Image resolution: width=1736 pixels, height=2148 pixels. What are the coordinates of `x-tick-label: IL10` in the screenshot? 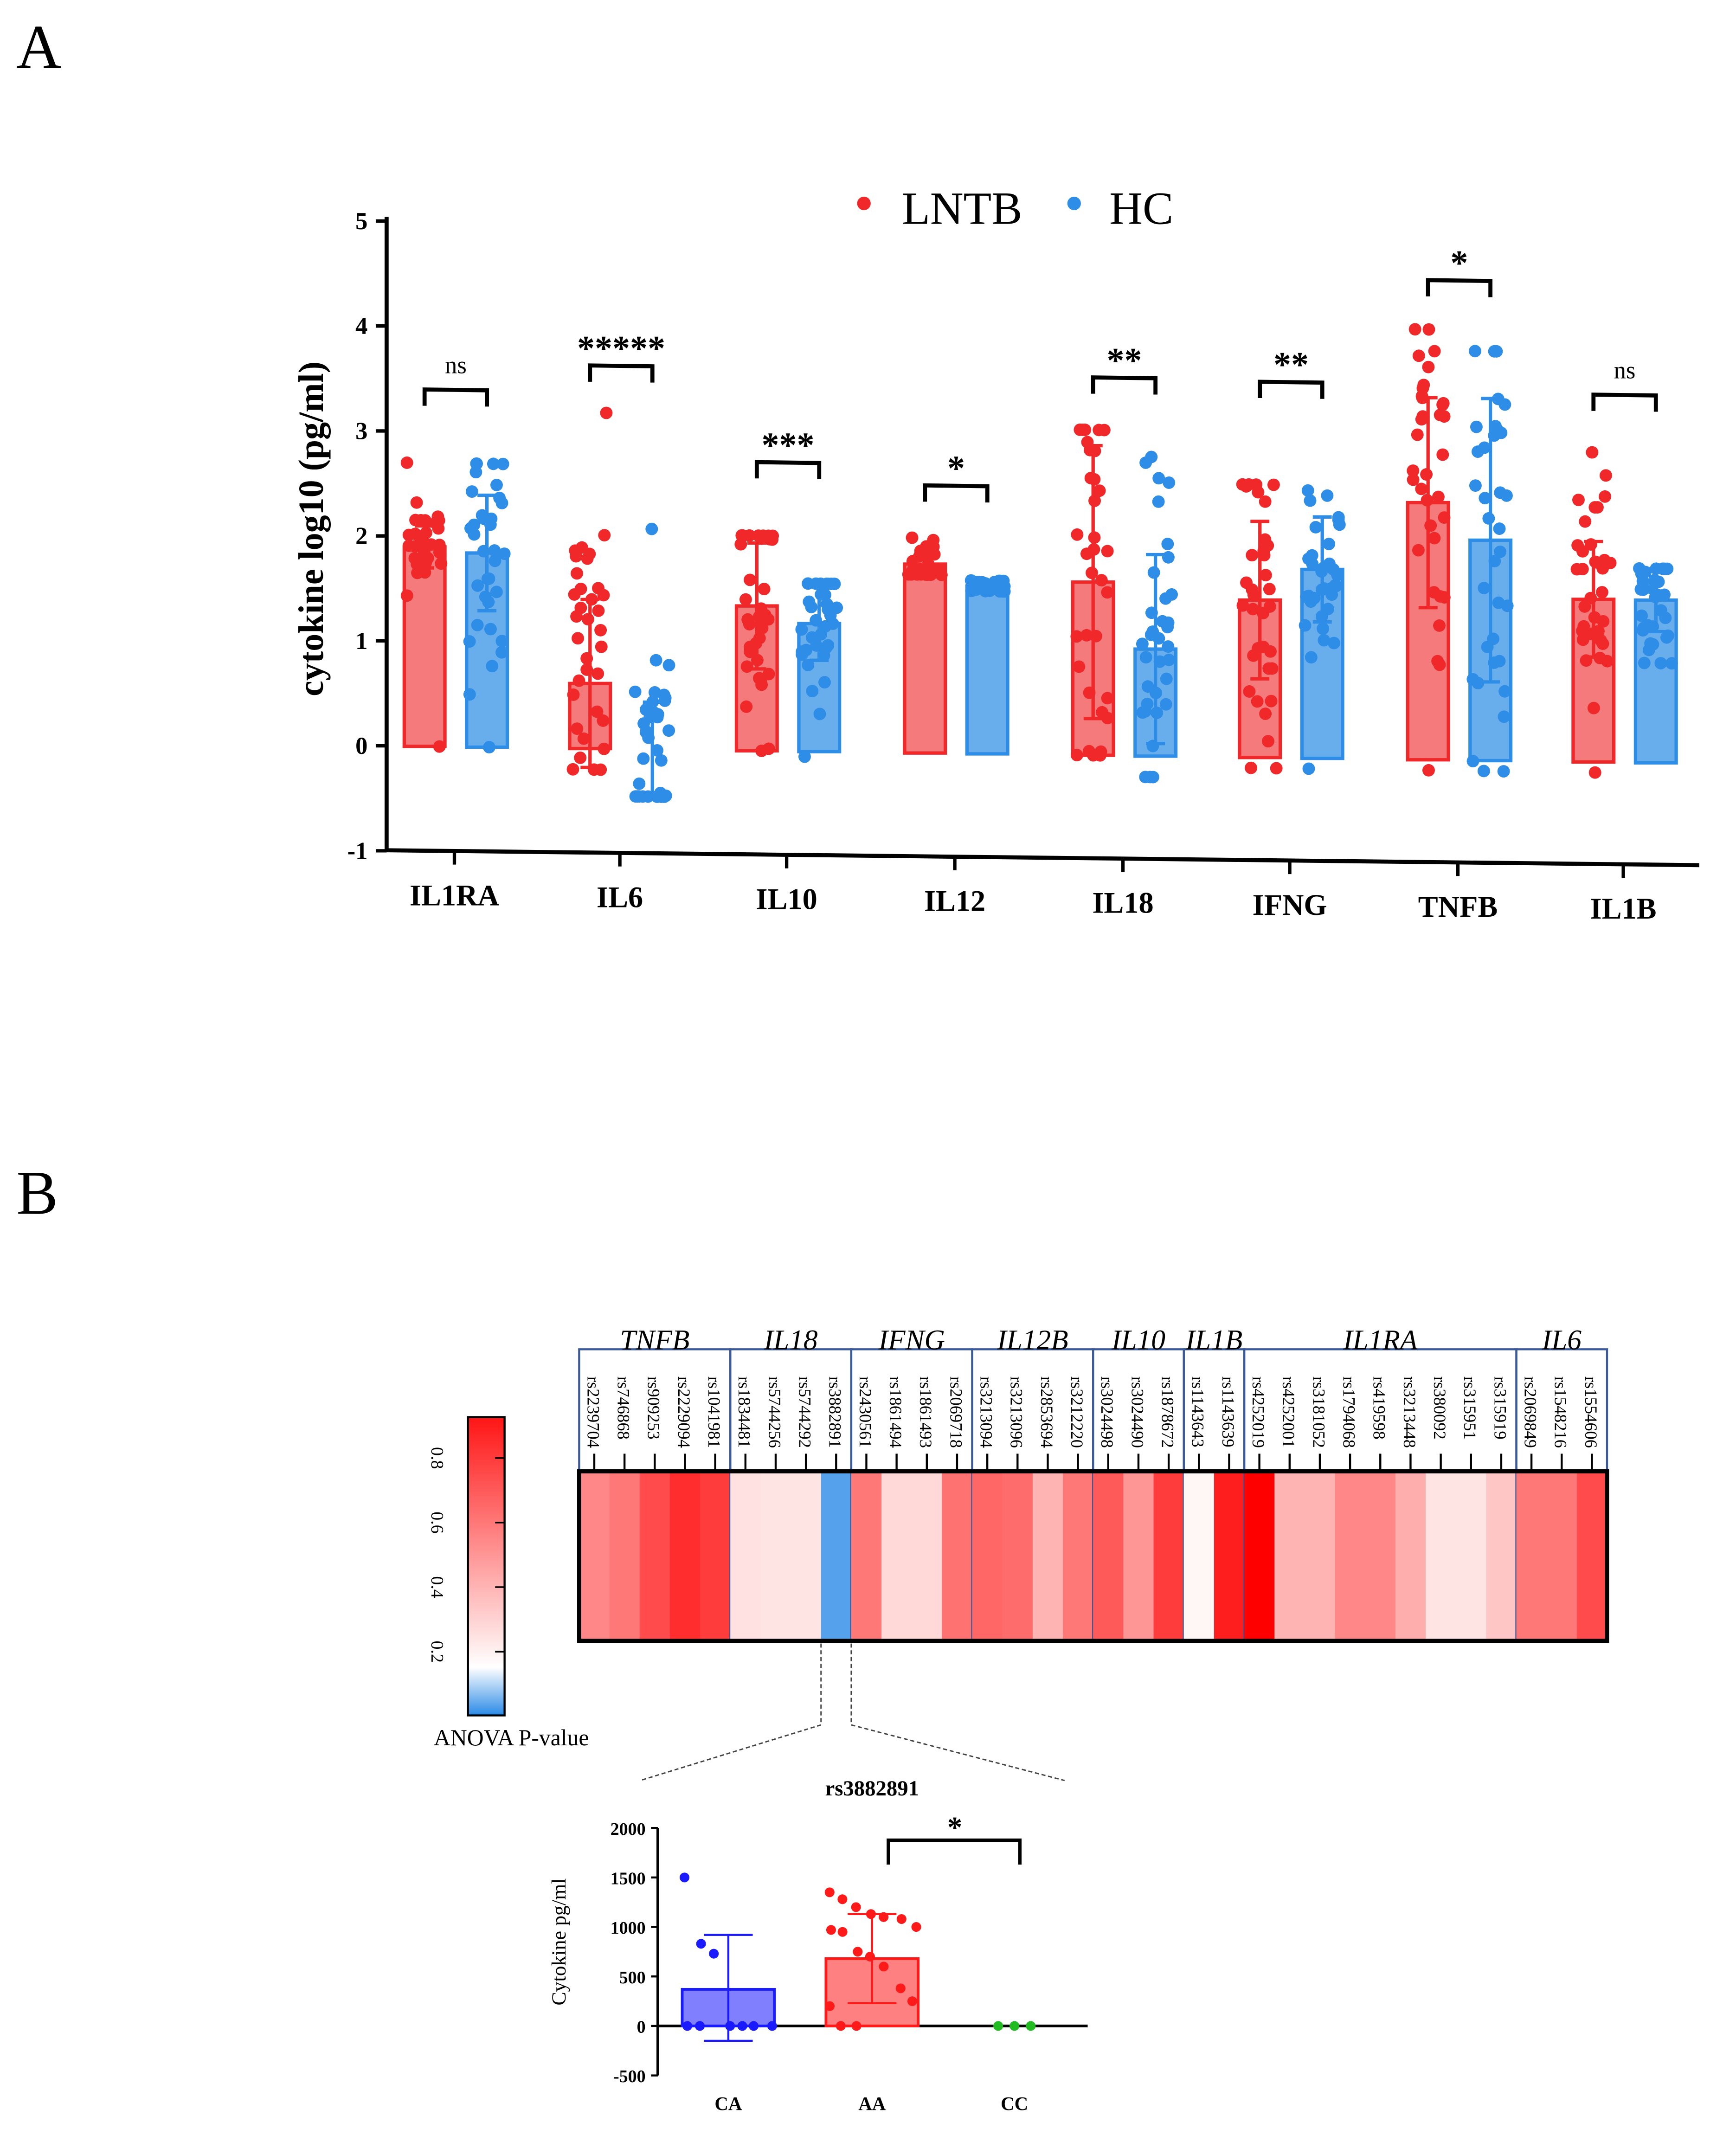 It's located at (786, 899).